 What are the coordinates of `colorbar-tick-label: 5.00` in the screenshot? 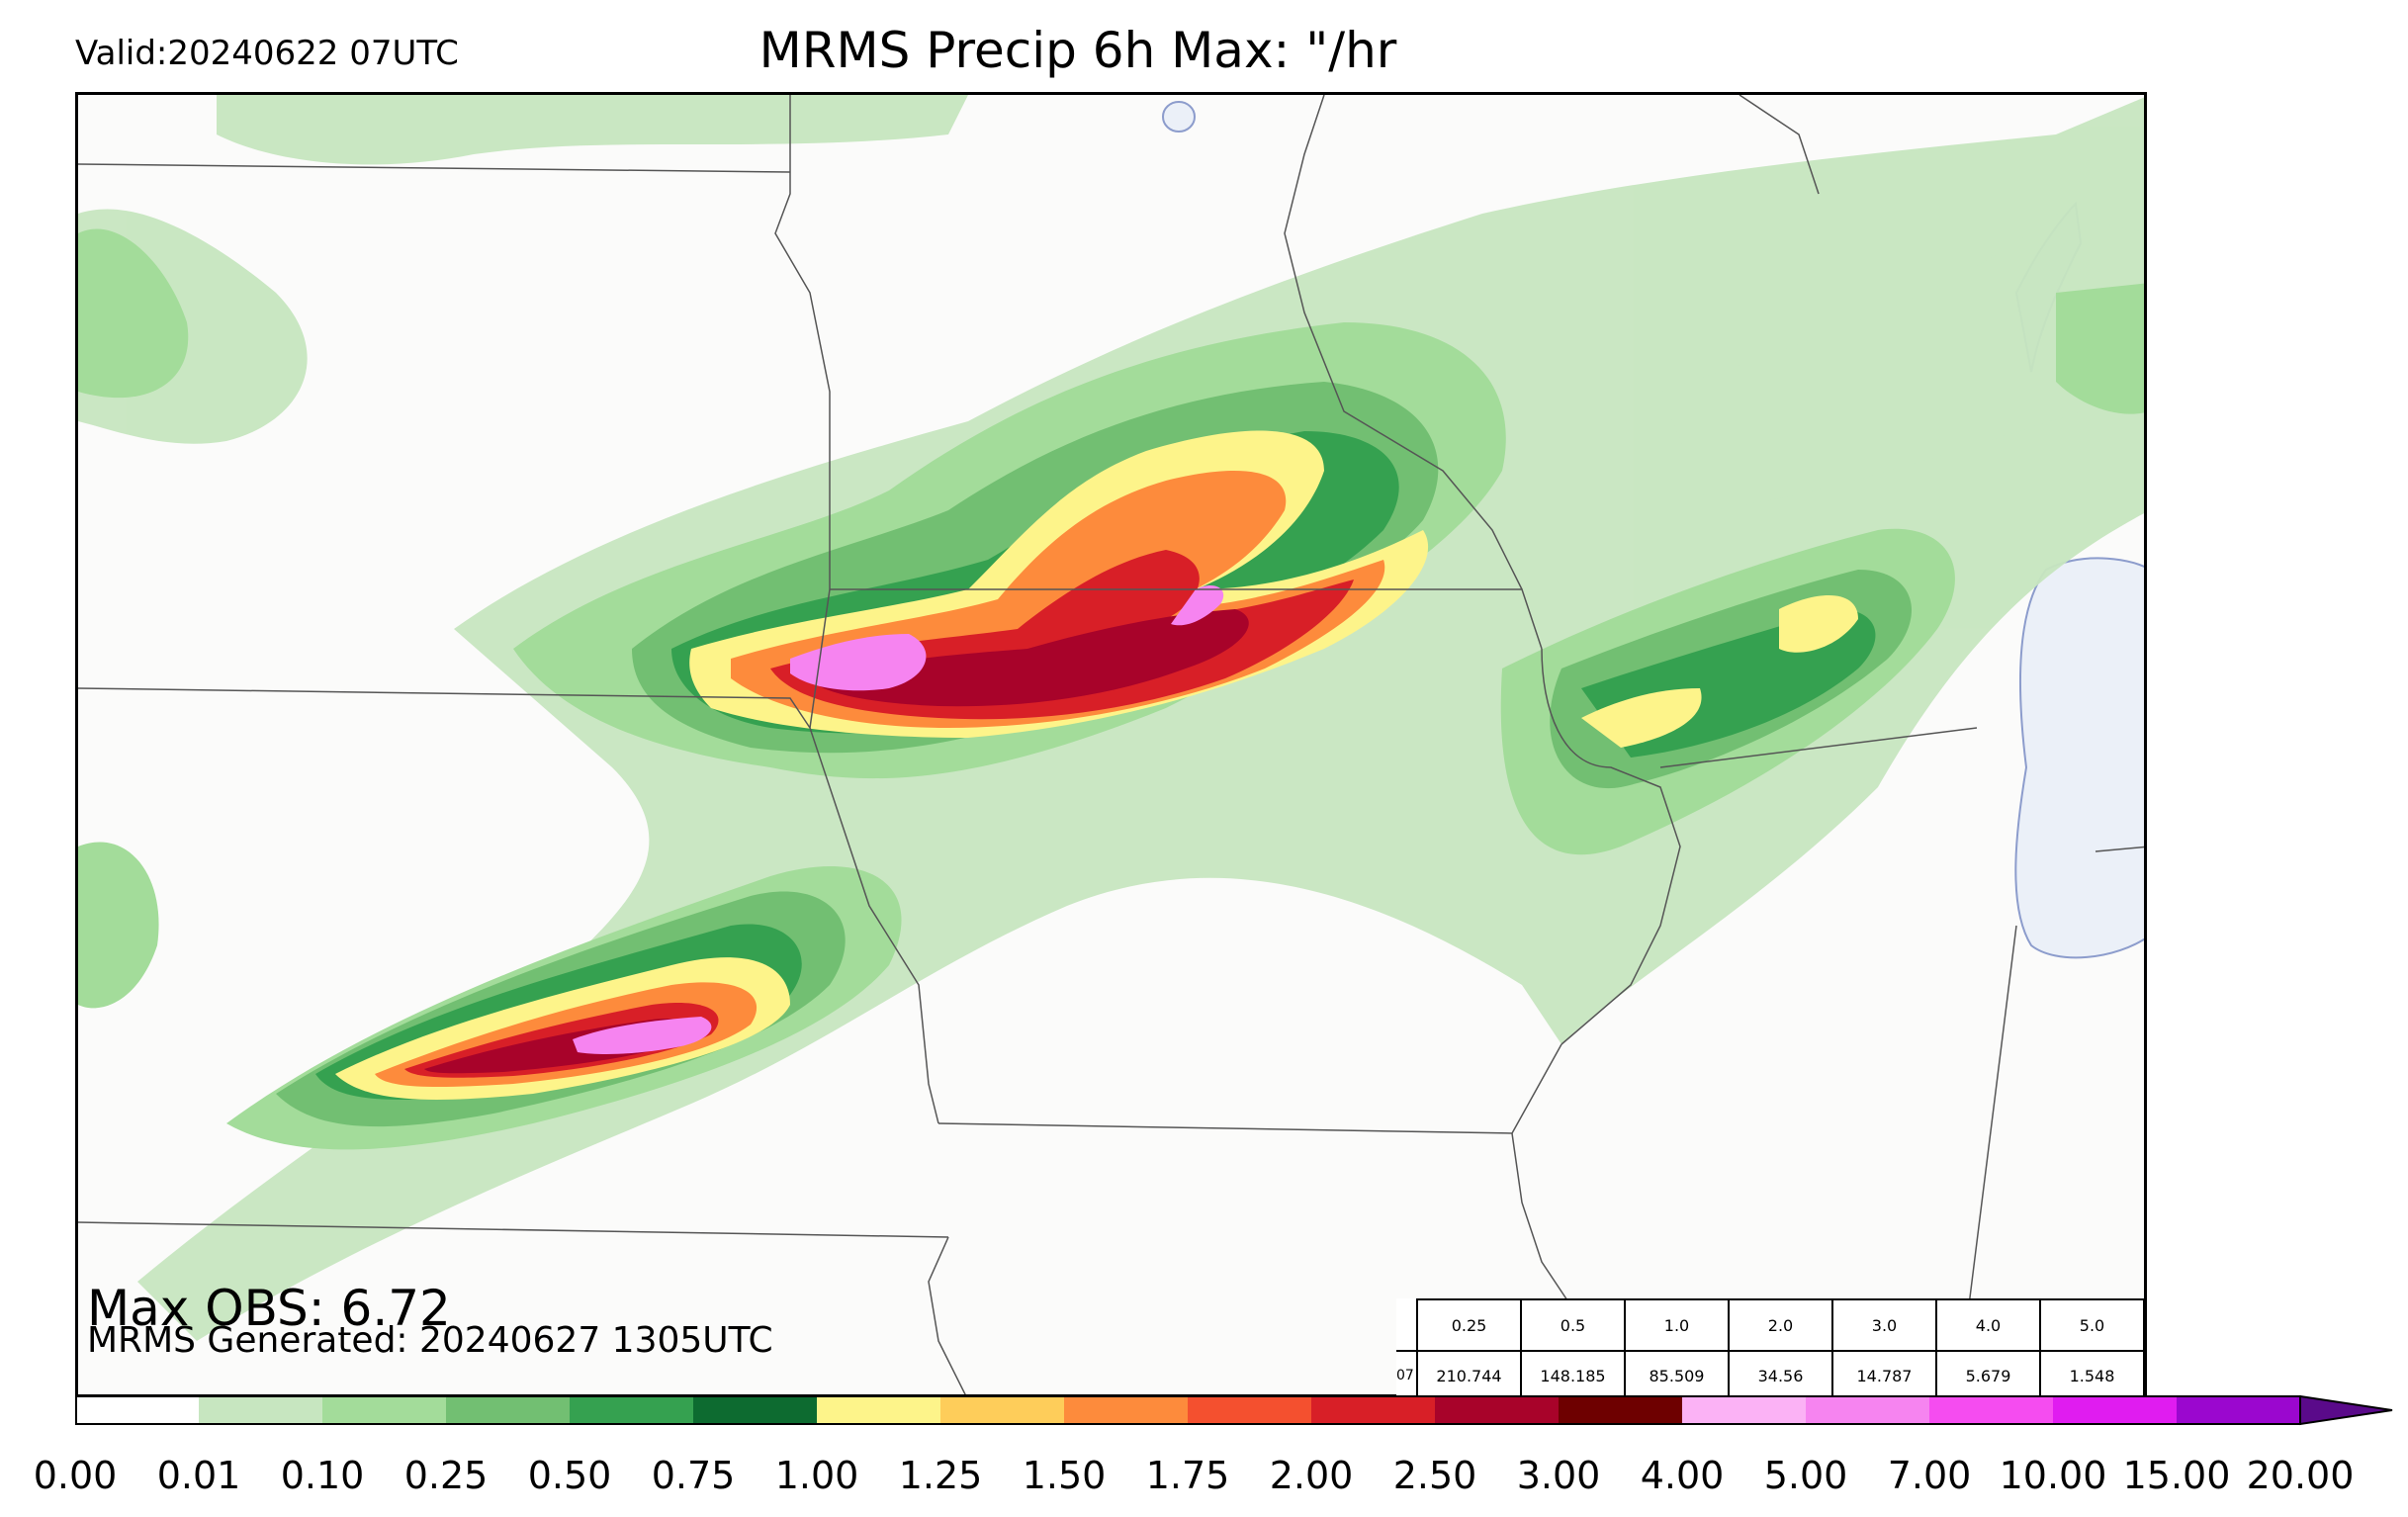 It's located at (1805, 1475).